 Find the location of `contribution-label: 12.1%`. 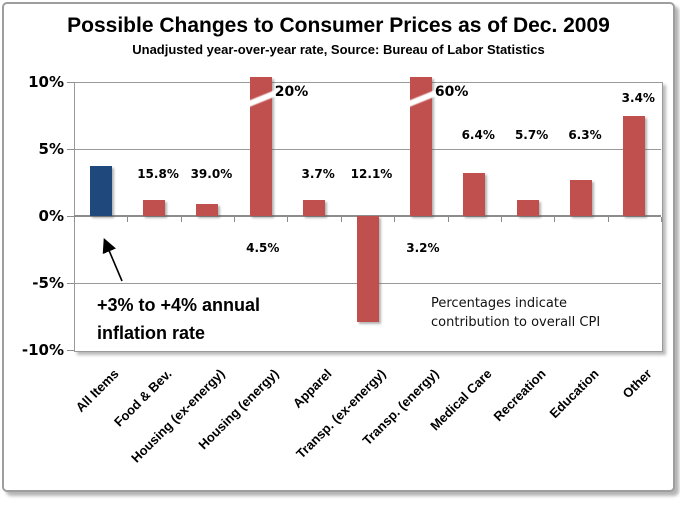

contribution-label: 12.1% is located at coordinates (371, 174).